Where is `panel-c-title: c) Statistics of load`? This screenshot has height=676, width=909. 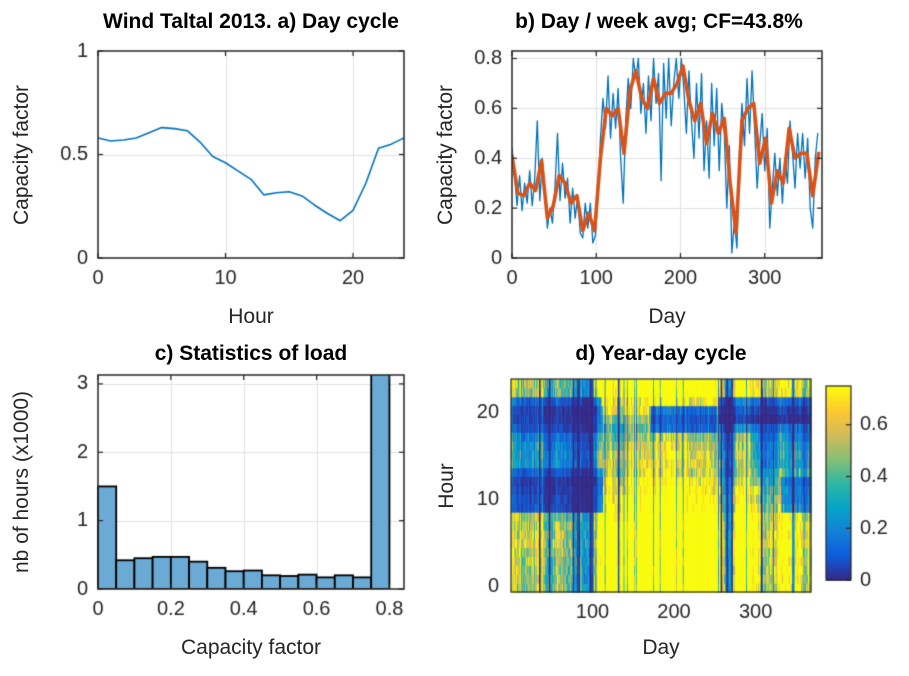
panel-c-title: c) Statistics of load is located at coordinates (251, 353).